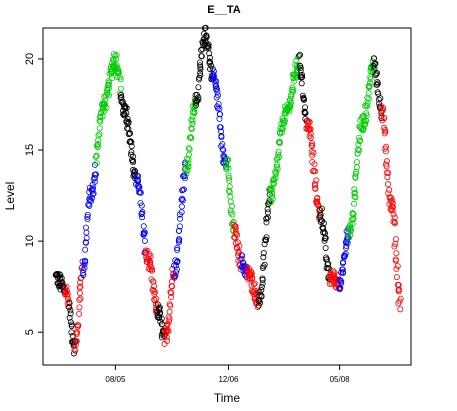 This screenshot has width=457, height=411. I want to click on chart-title: E__TA, so click(223, 10).